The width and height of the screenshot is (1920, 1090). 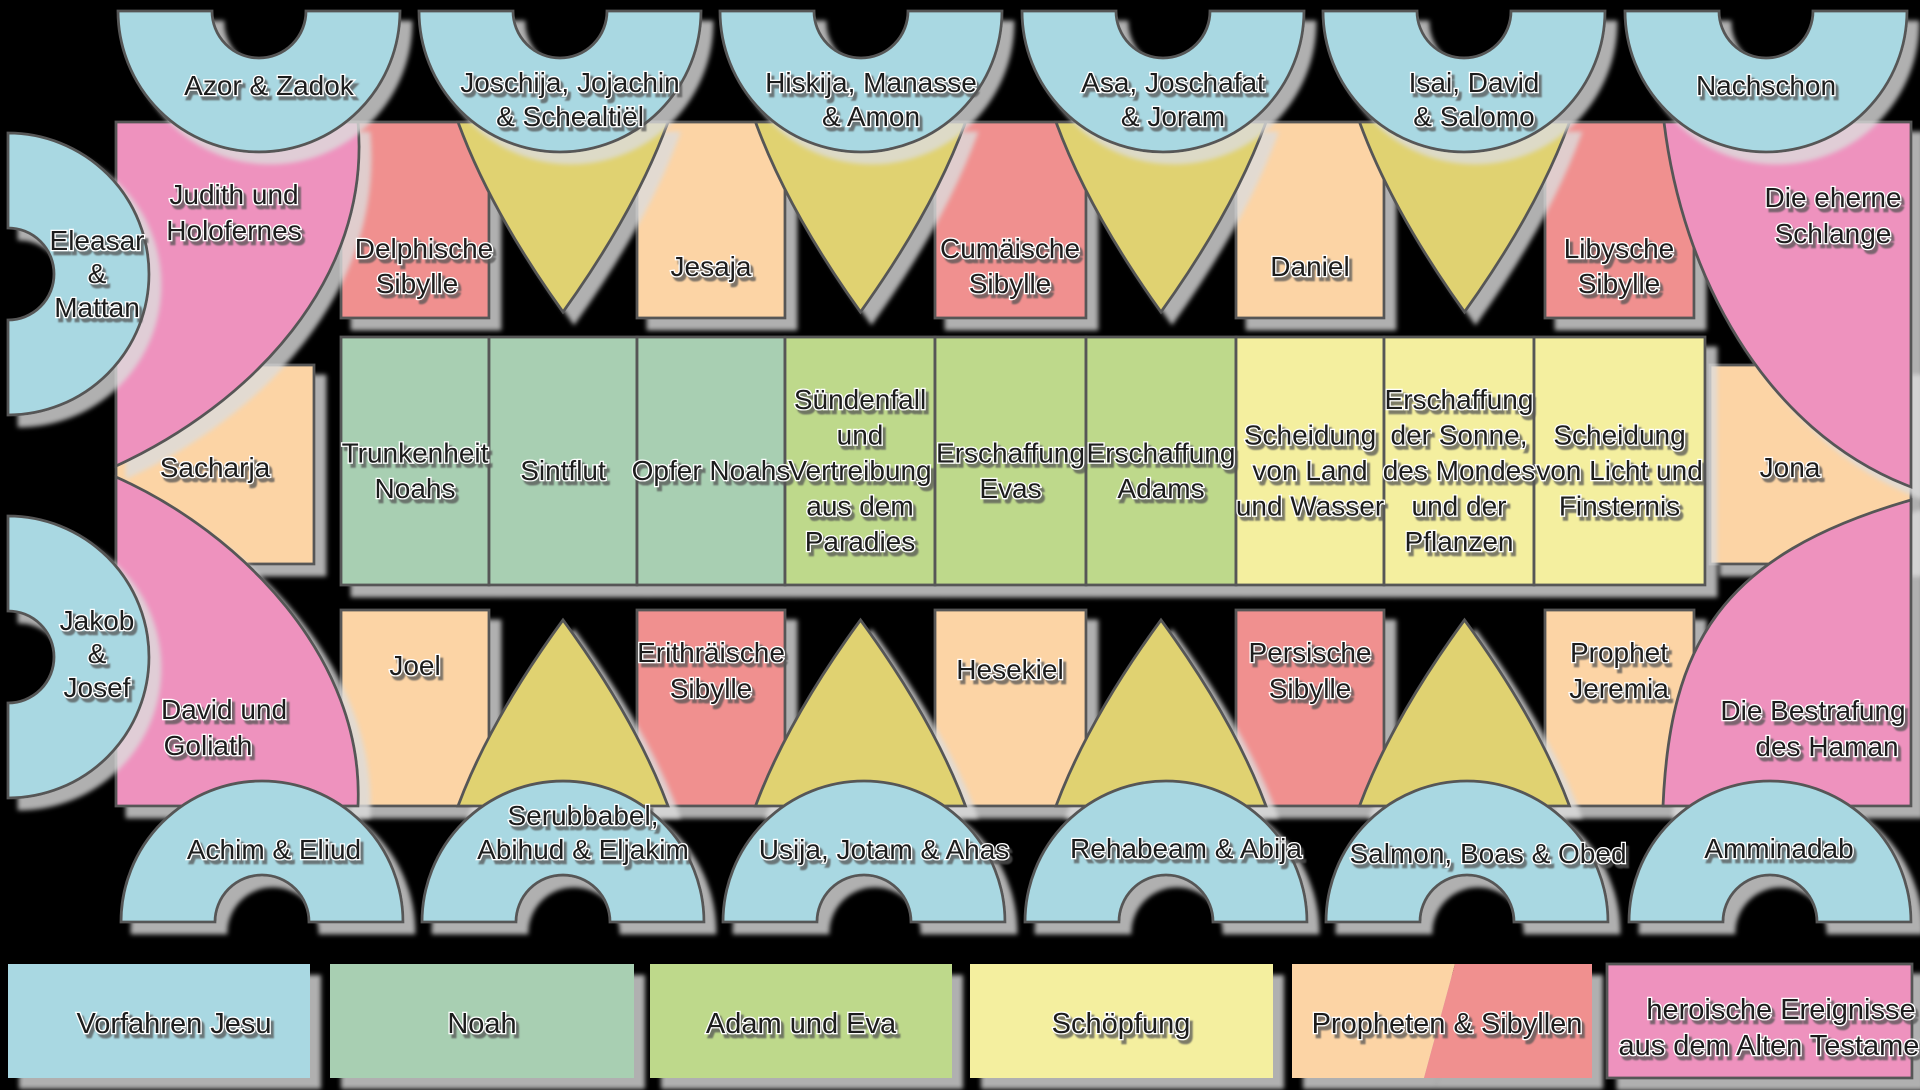 What do you see at coordinates (415, 488) in the screenshot?
I see `svg-text: Noahs` at bounding box center [415, 488].